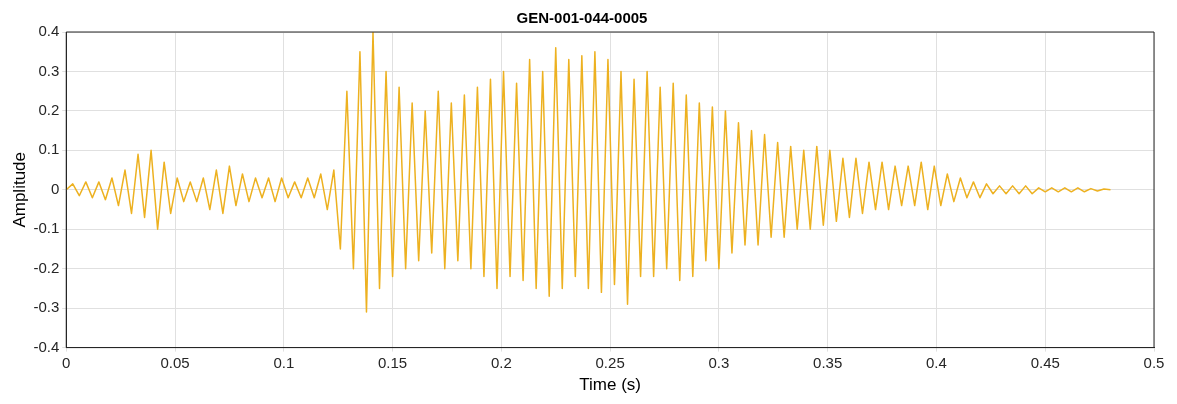 This screenshot has height=404, width=1177. I want to click on x-tick-label: 0, so click(66, 362).